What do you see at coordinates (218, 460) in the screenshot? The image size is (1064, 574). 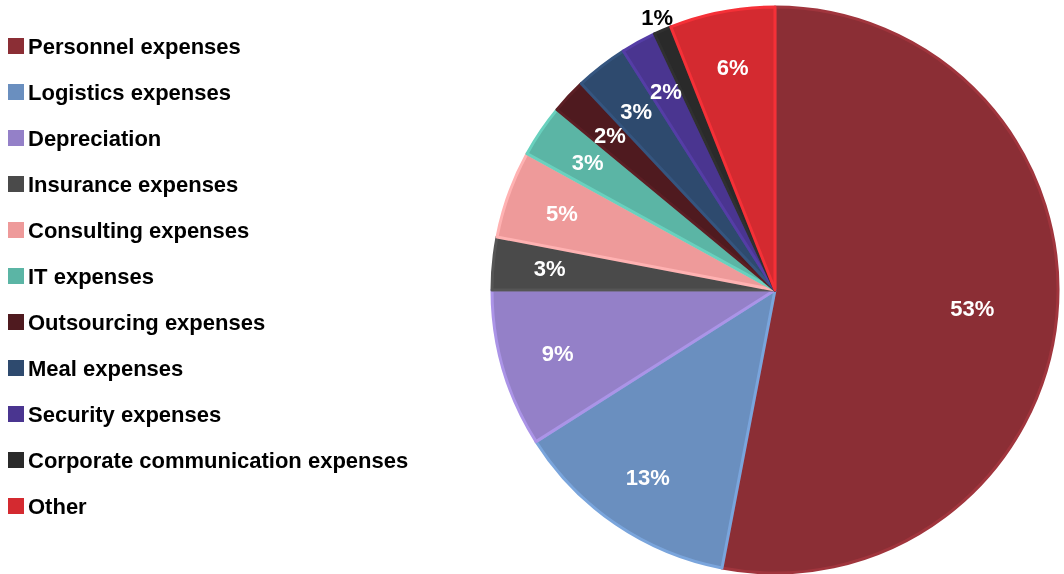 I see `legend-label: Corporate communication expenses` at bounding box center [218, 460].